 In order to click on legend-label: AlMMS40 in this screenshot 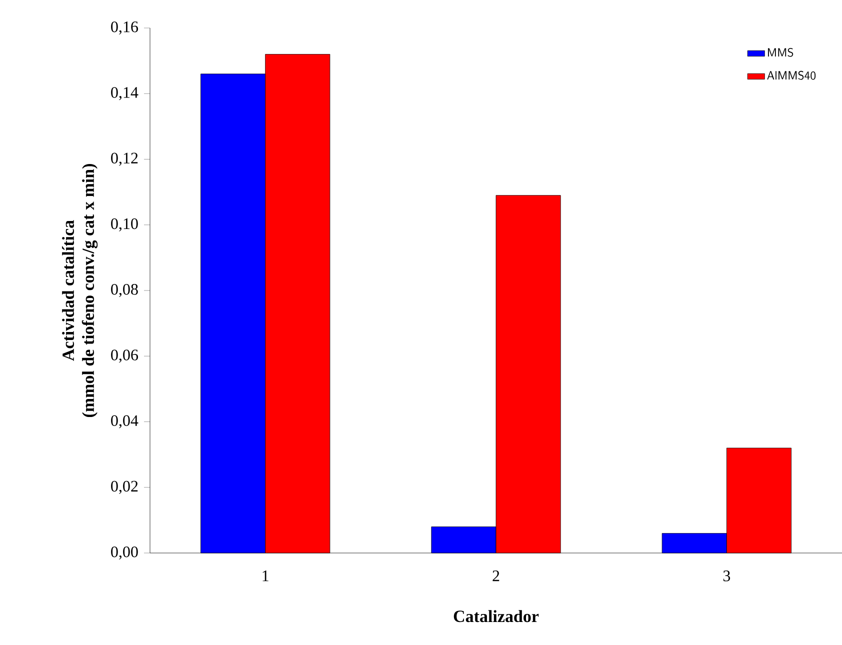, I will do `click(791, 75)`.